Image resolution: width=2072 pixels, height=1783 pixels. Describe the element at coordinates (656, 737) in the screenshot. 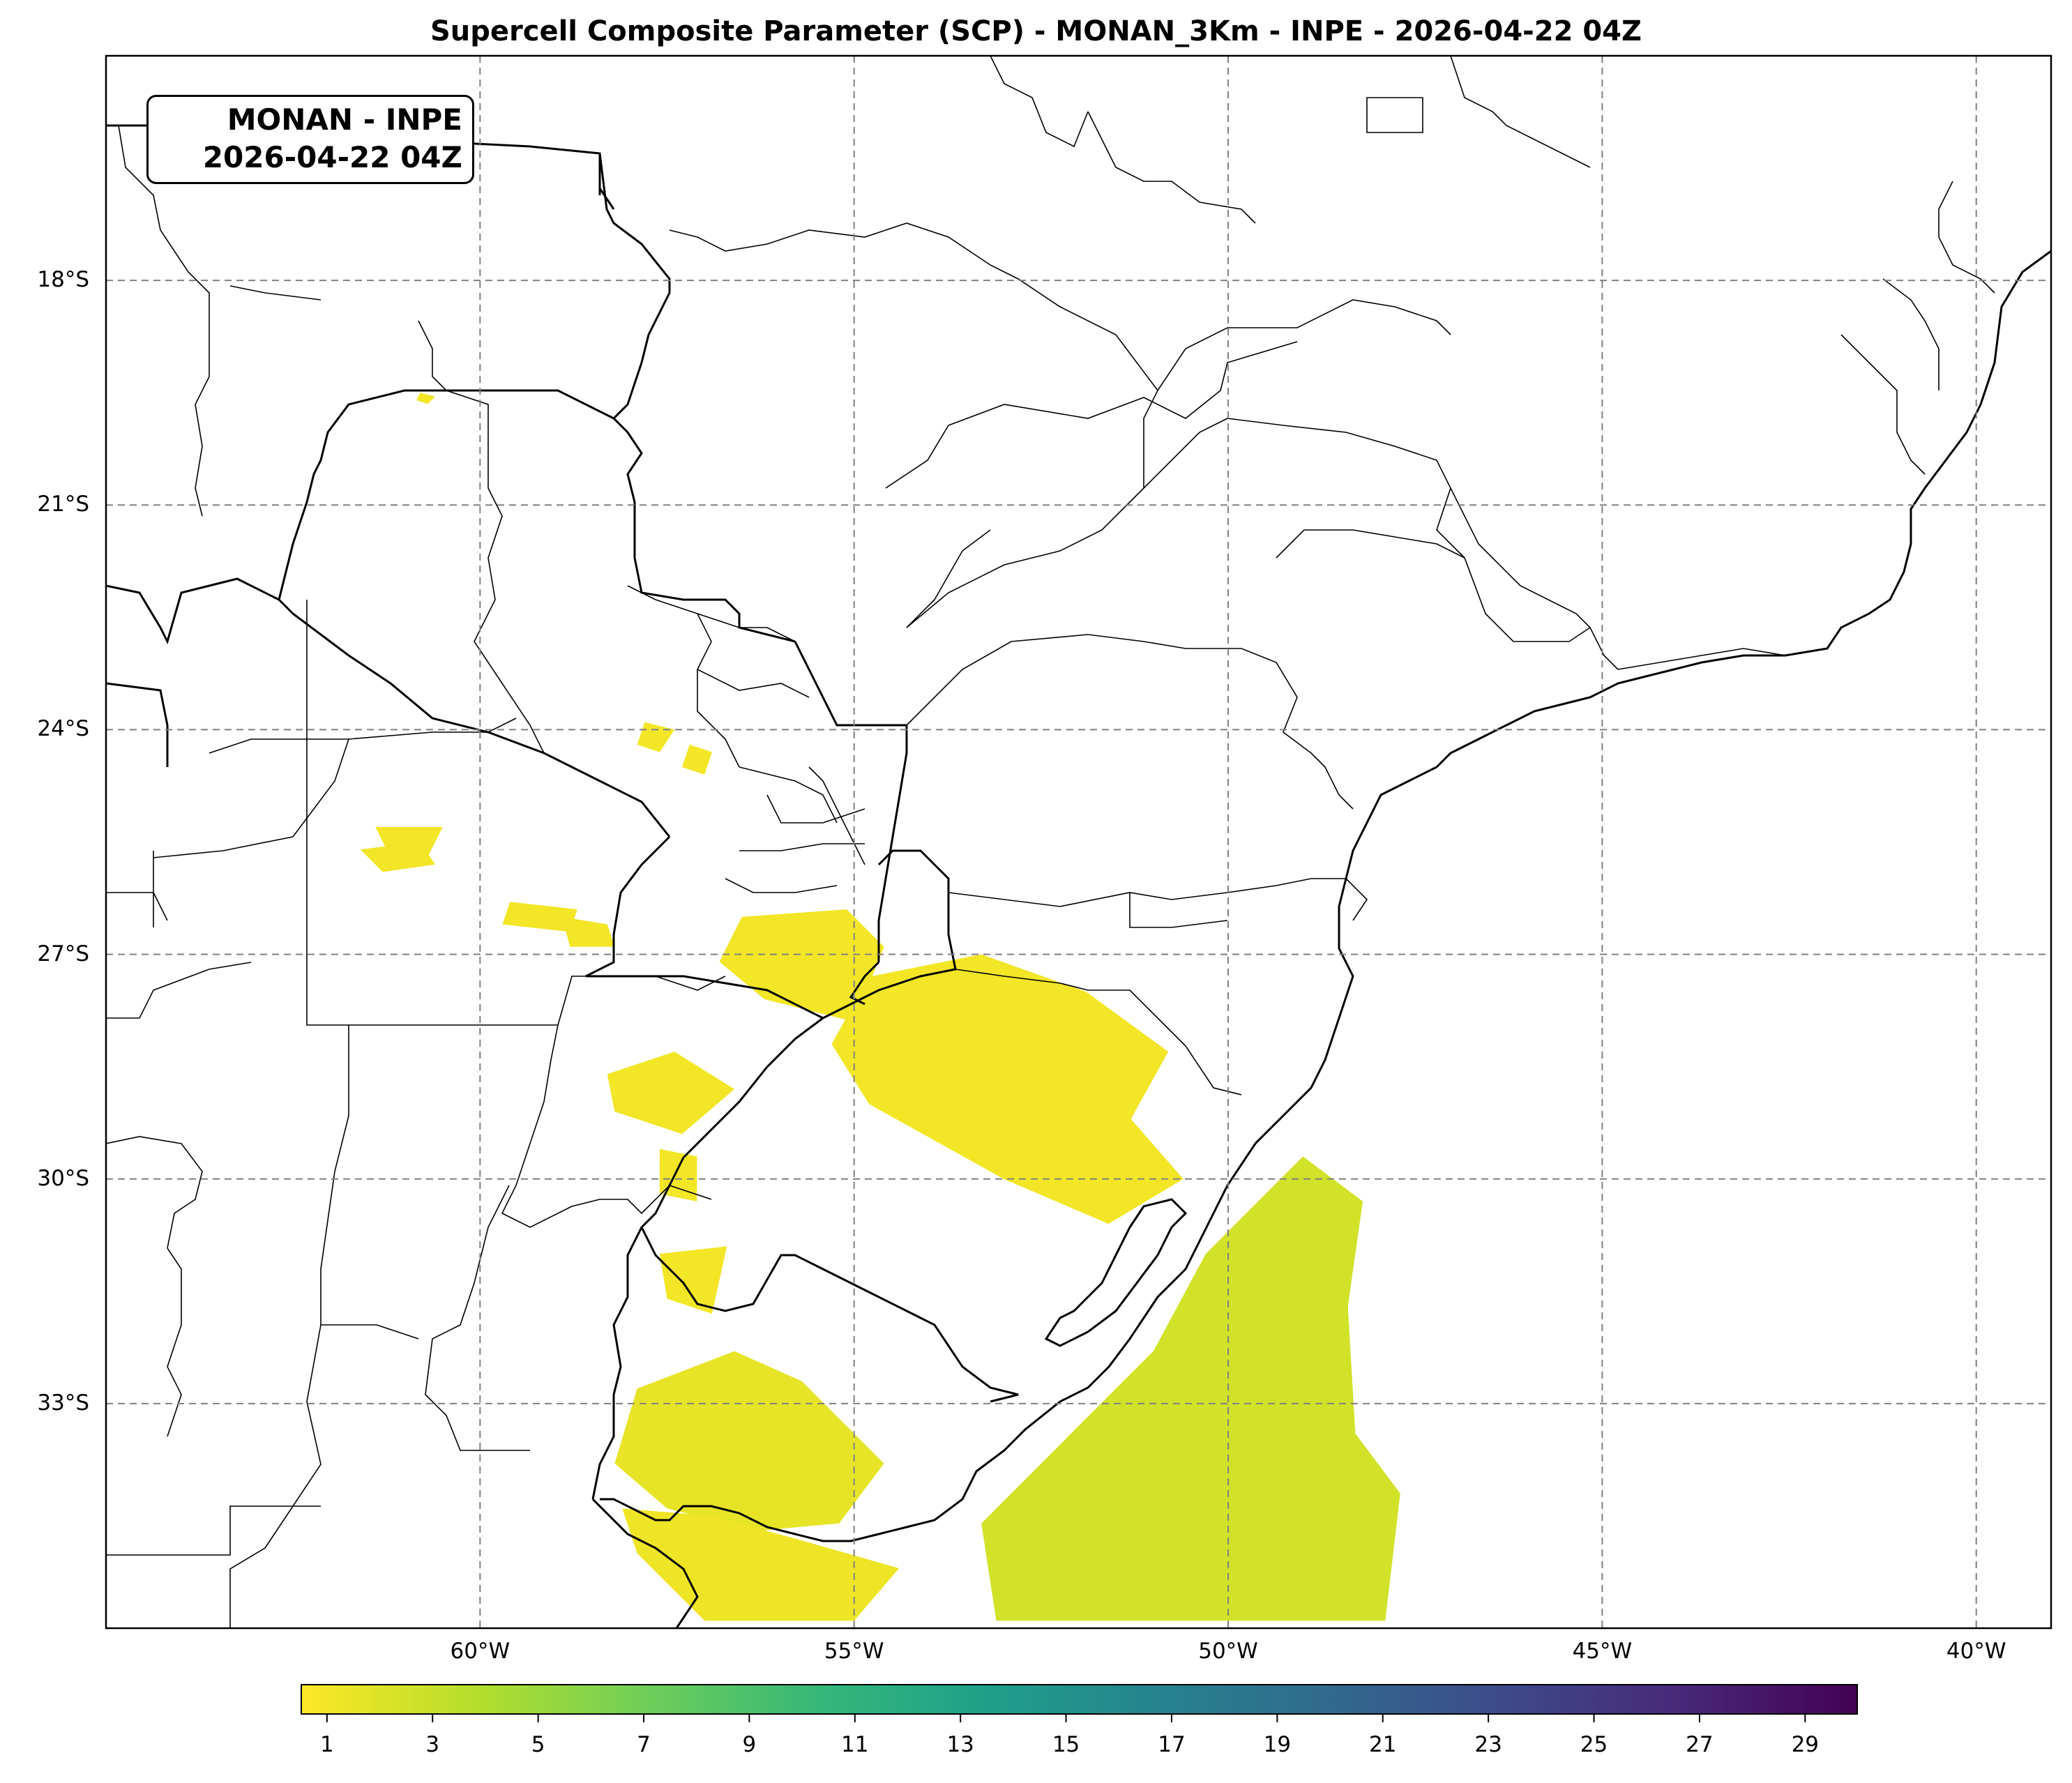

I see `scp-region-paraguay-east` at that location.